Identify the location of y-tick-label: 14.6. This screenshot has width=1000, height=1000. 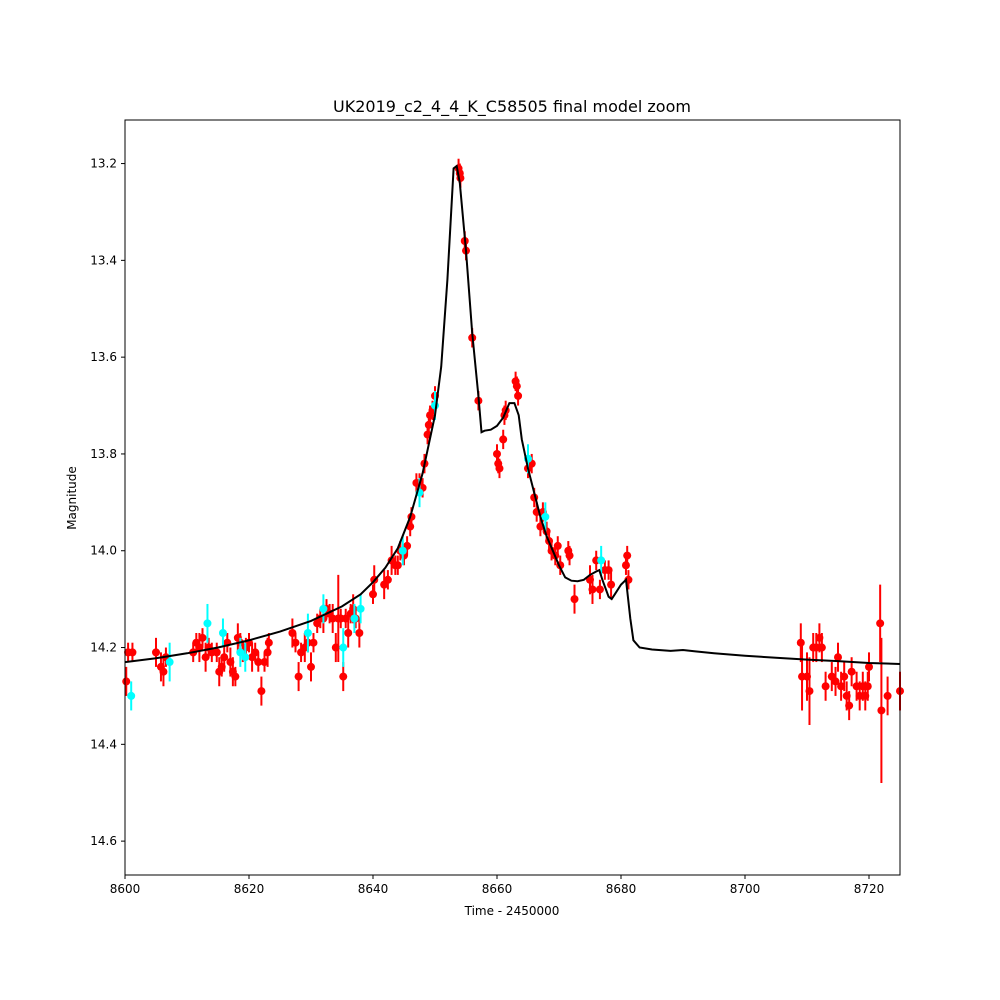
(103, 841).